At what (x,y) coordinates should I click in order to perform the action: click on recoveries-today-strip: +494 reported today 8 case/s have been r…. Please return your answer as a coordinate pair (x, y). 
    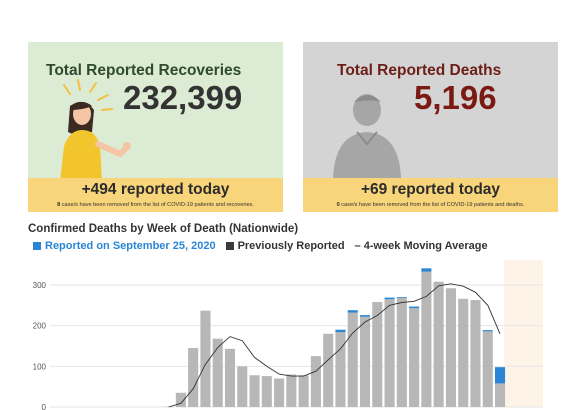
    Looking at the image, I should click on (155, 195).